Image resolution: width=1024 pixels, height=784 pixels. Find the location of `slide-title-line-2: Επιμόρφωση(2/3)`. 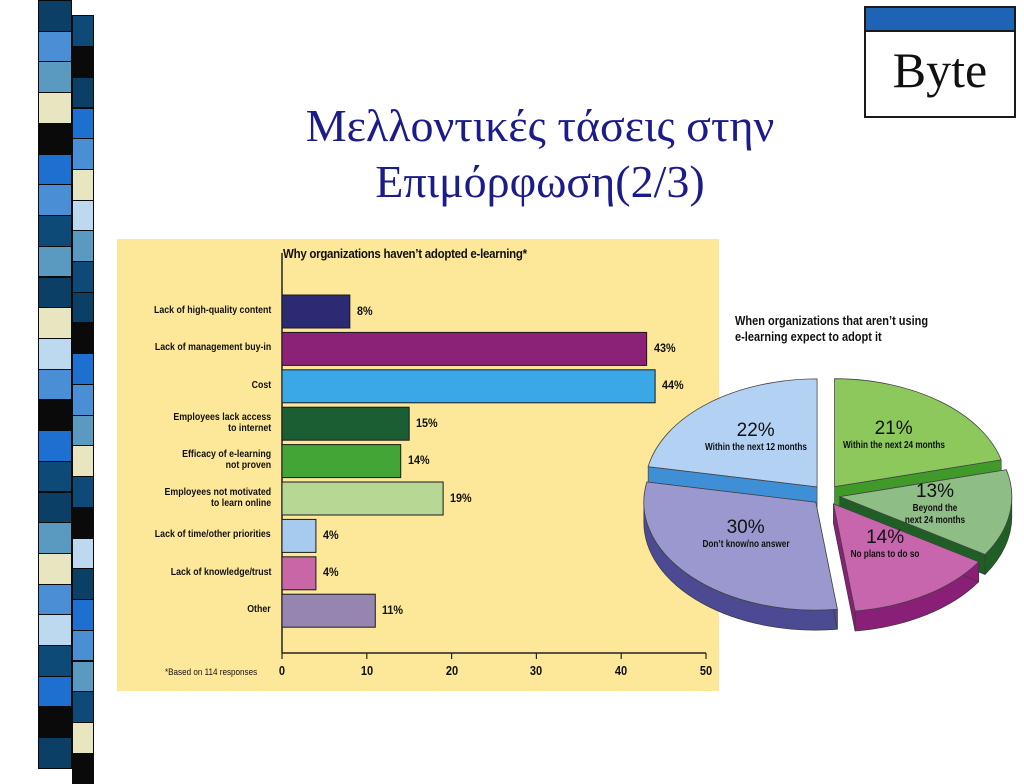

slide-title-line-2: Επιμόρφωση(2/3) is located at coordinates (540, 181).